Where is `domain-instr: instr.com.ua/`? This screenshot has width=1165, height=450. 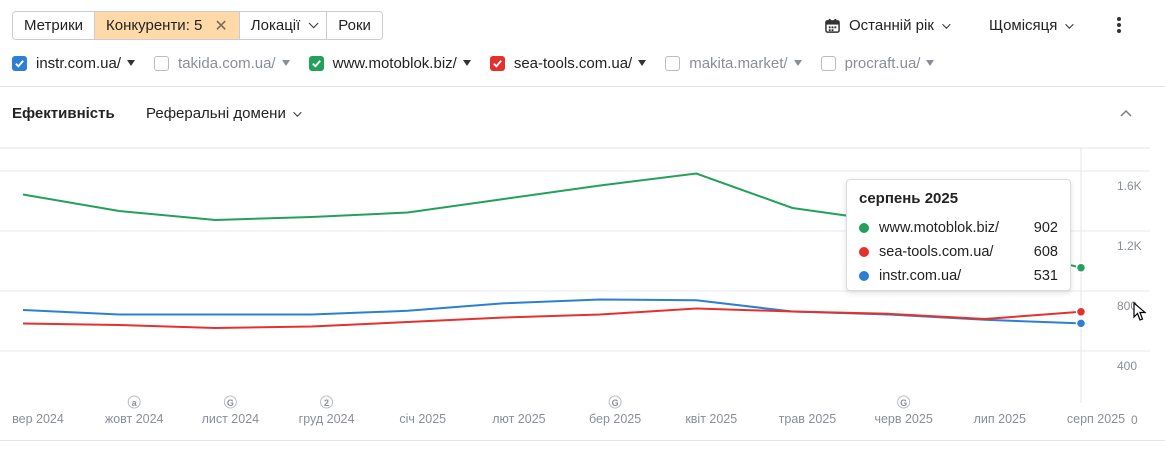 domain-instr: instr.com.ua/ is located at coordinates (74, 63).